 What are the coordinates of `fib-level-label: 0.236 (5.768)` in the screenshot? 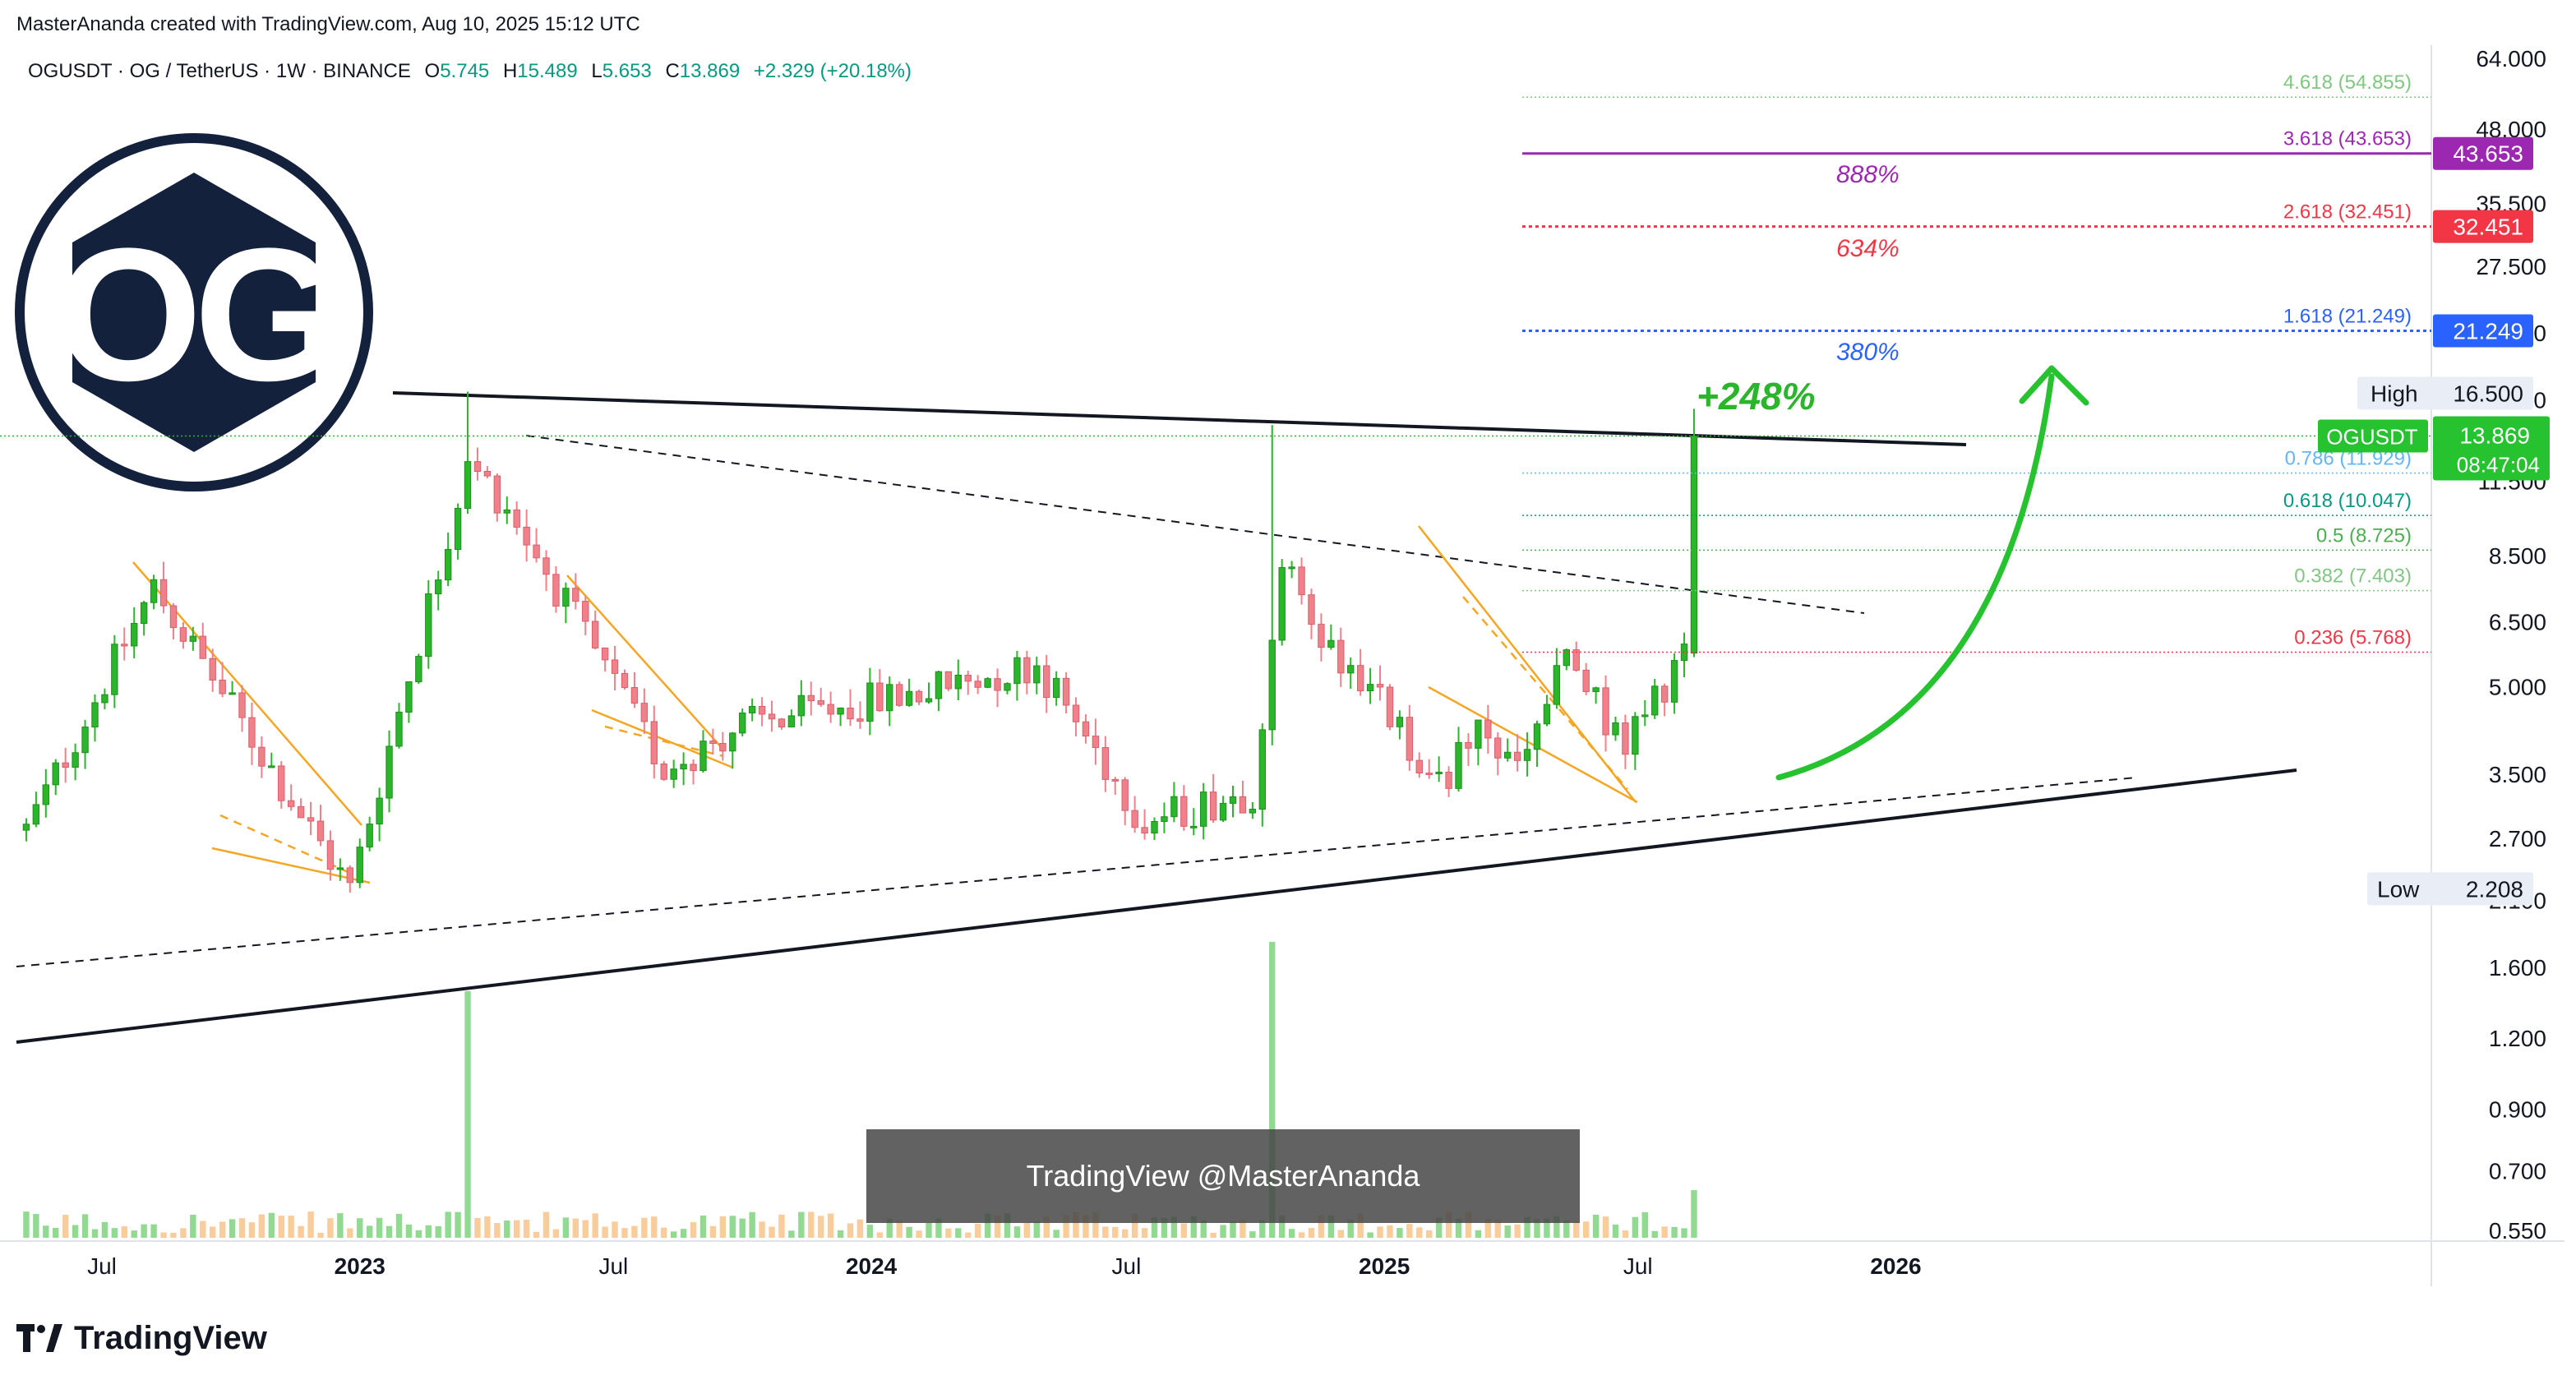 It's located at (2353, 637).